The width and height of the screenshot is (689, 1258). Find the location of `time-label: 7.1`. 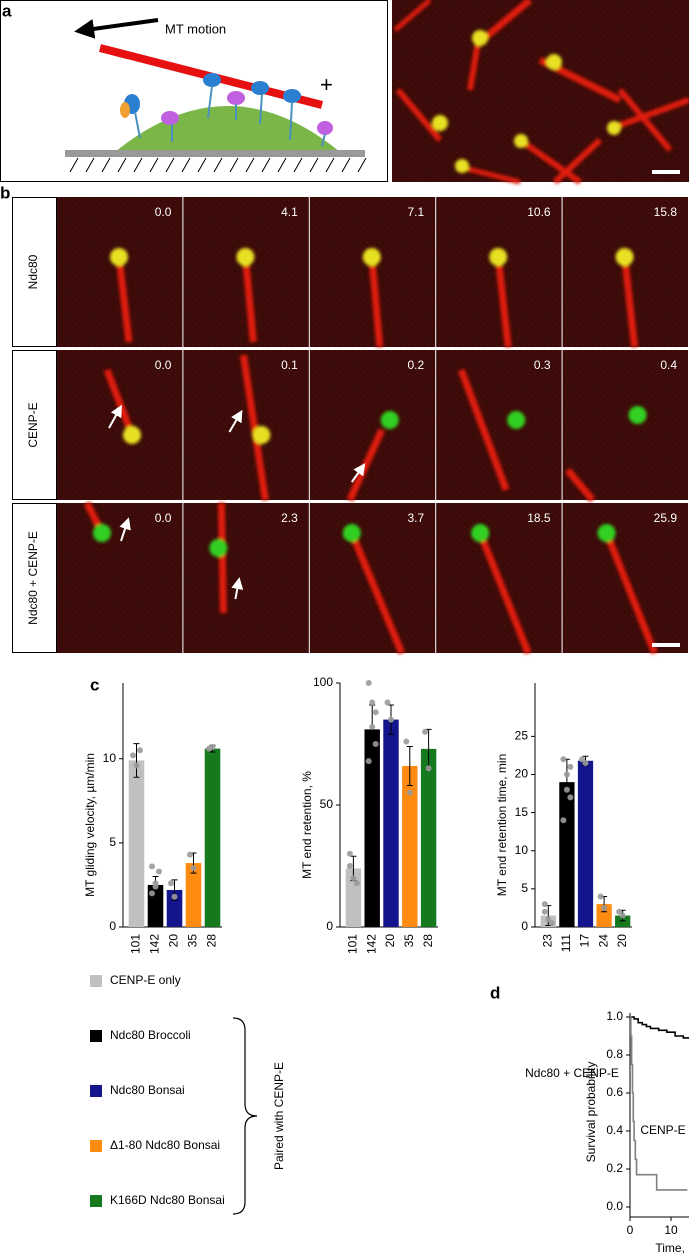

time-label: 7.1 is located at coordinates (416, 212).